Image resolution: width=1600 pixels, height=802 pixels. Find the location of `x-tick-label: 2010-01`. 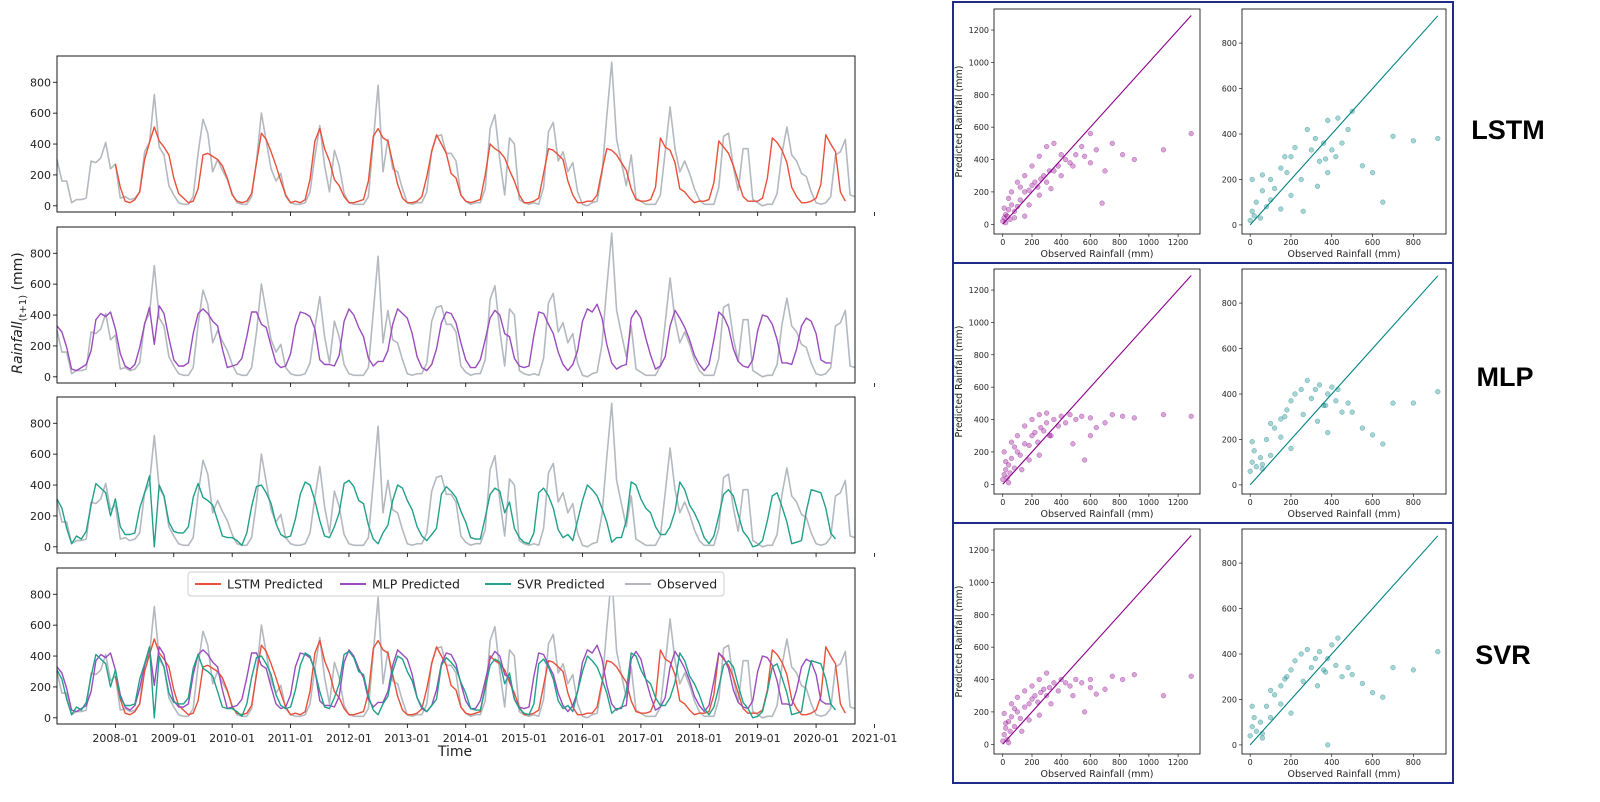

x-tick-label: 2010-01 is located at coordinates (232, 738).